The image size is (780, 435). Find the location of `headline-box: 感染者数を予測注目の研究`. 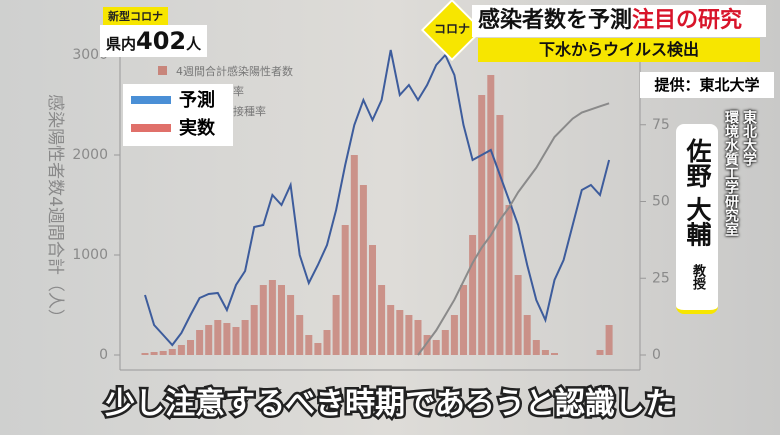

headline-box: 感染者数を予測注目の研究 is located at coordinates (619, 21).